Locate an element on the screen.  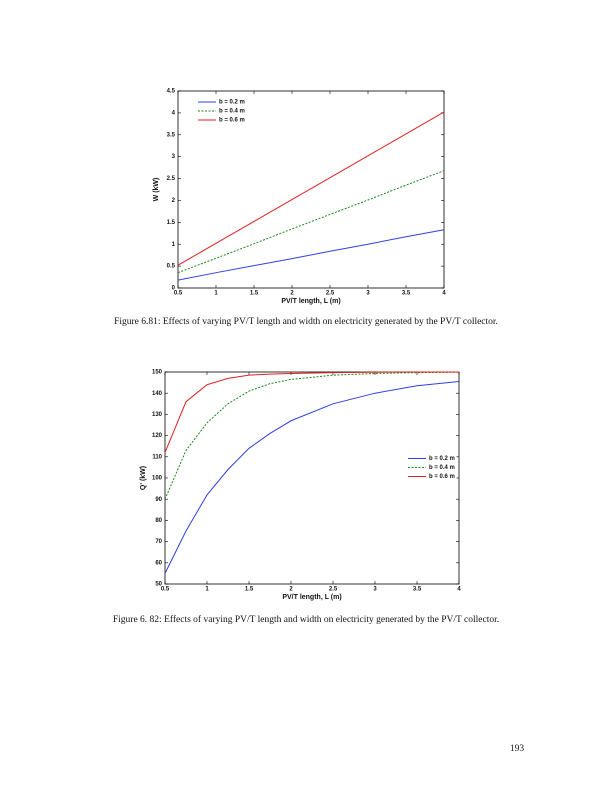
y-tick-label: 120 is located at coordinates (157, 436).